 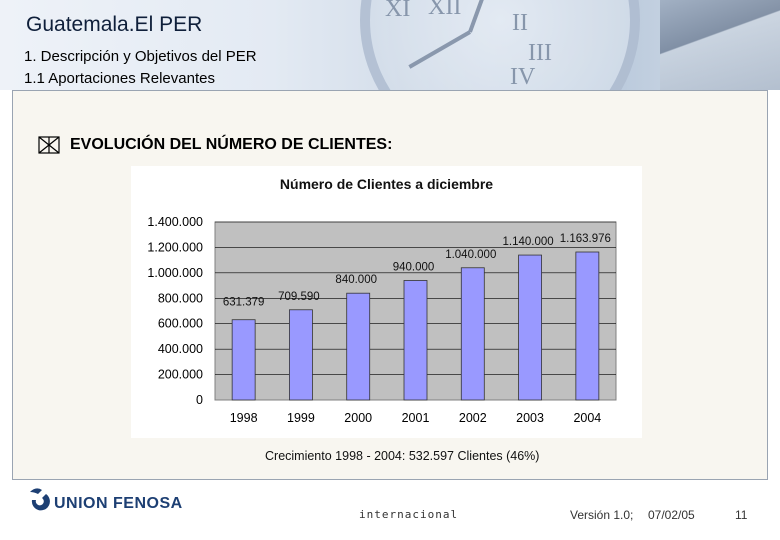 I want to click on section-heading: 1. Descripción y Objetivos del PER, so click(x=140, y=56).